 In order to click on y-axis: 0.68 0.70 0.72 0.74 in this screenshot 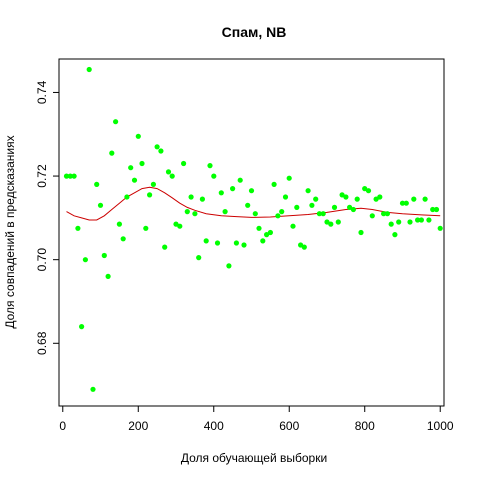, I will do `click(47, 217)`.